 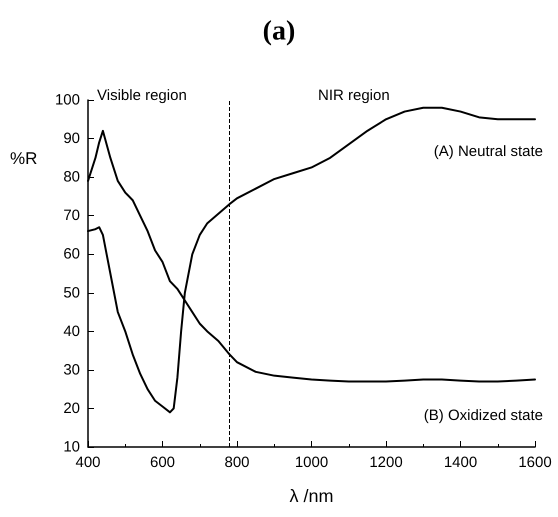 What do you see at coordinates (71, 447) in the screenshot?
I see `y-tick-label: 10` at bounding box center [71, 447].